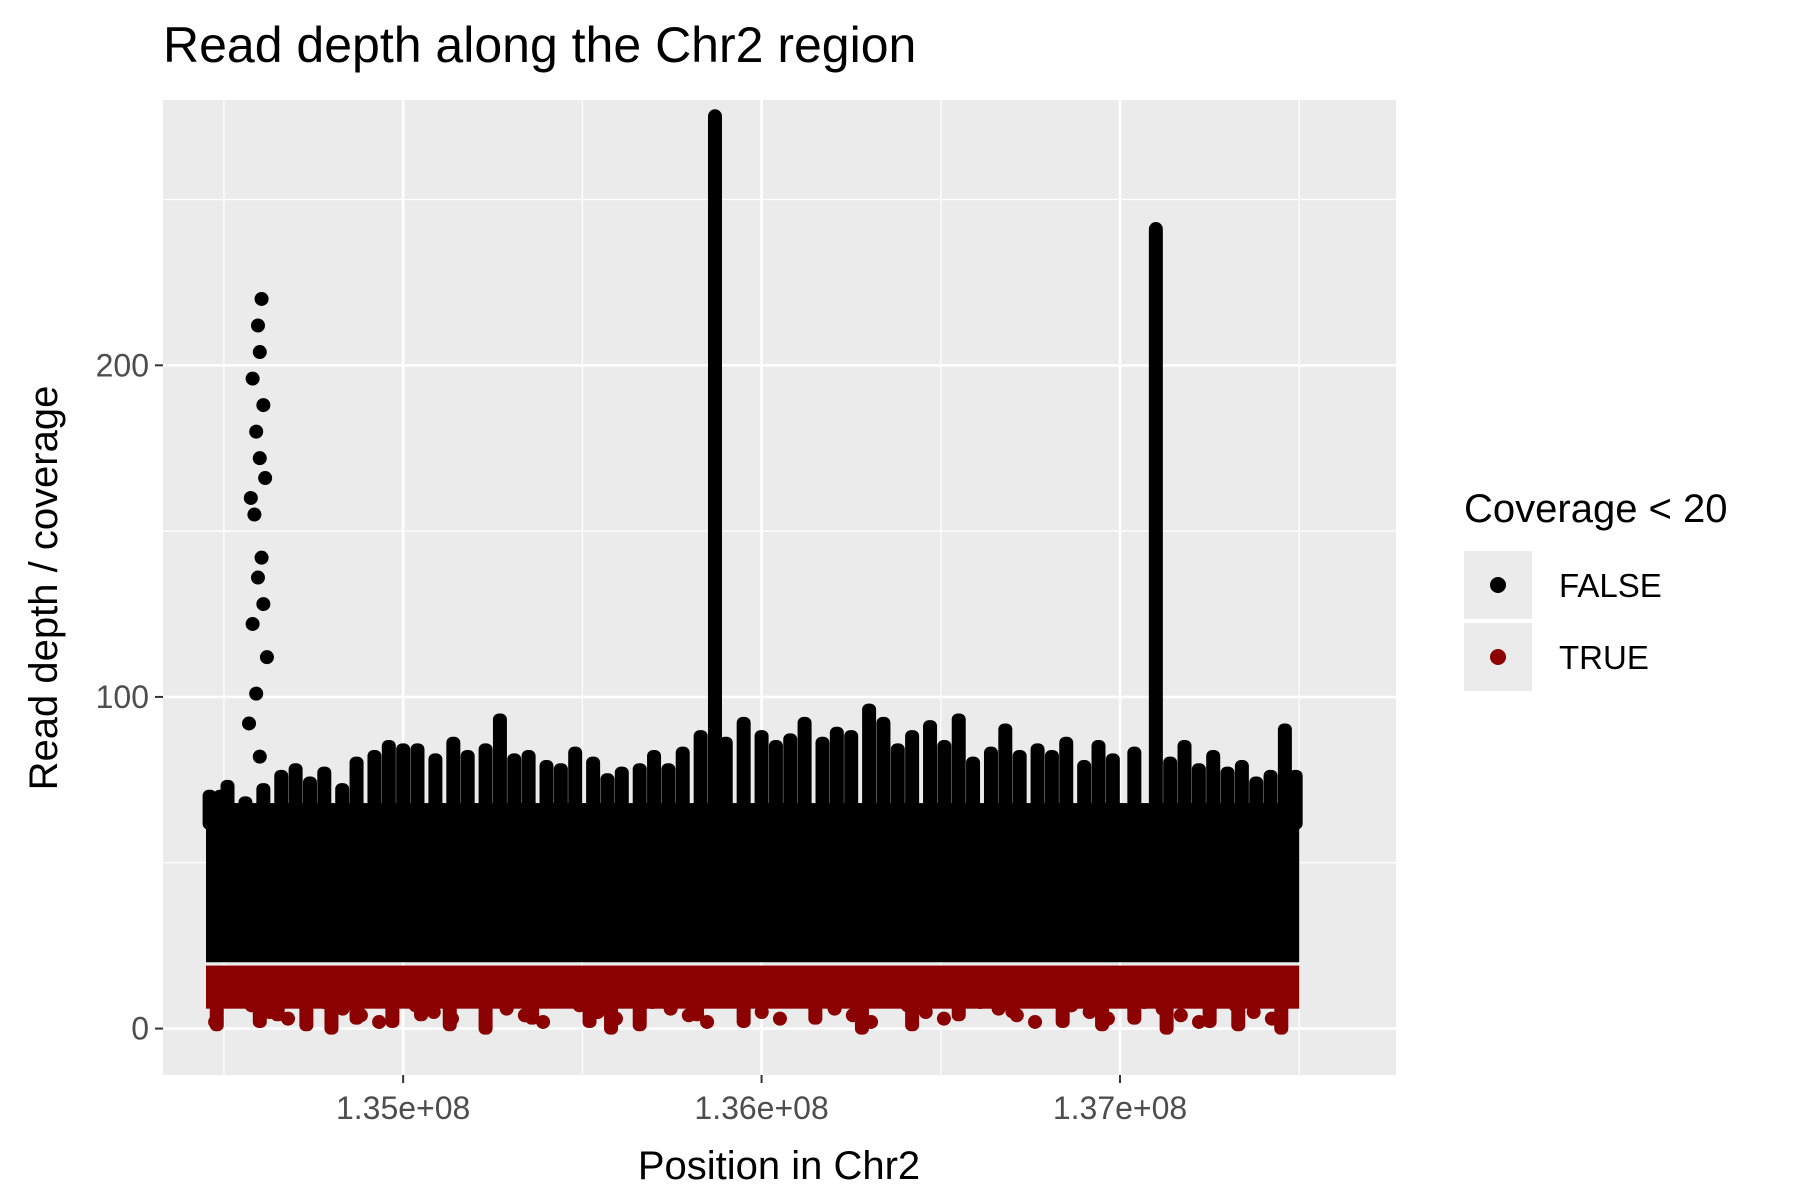 The image size is (1800, 1200). Describe the element at coordinates (539, 45) in the screenshot. I see `chart-title: Read depth along the Chr2 region` at that location.